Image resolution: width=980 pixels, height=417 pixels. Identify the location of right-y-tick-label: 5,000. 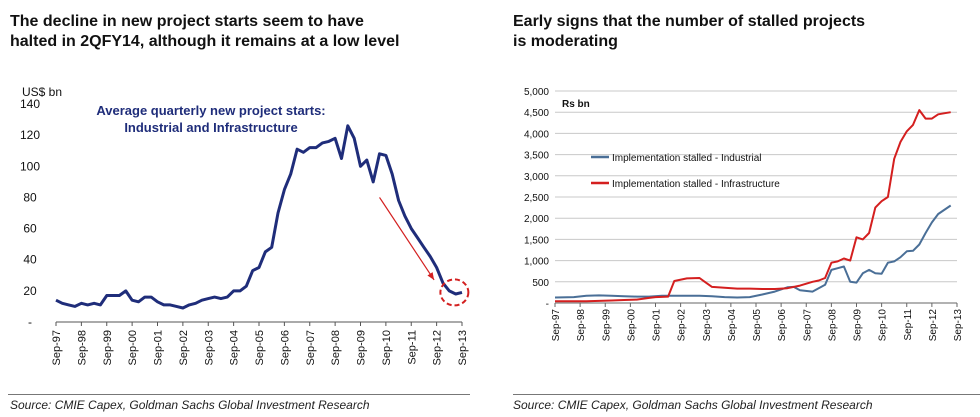
(536, 92).